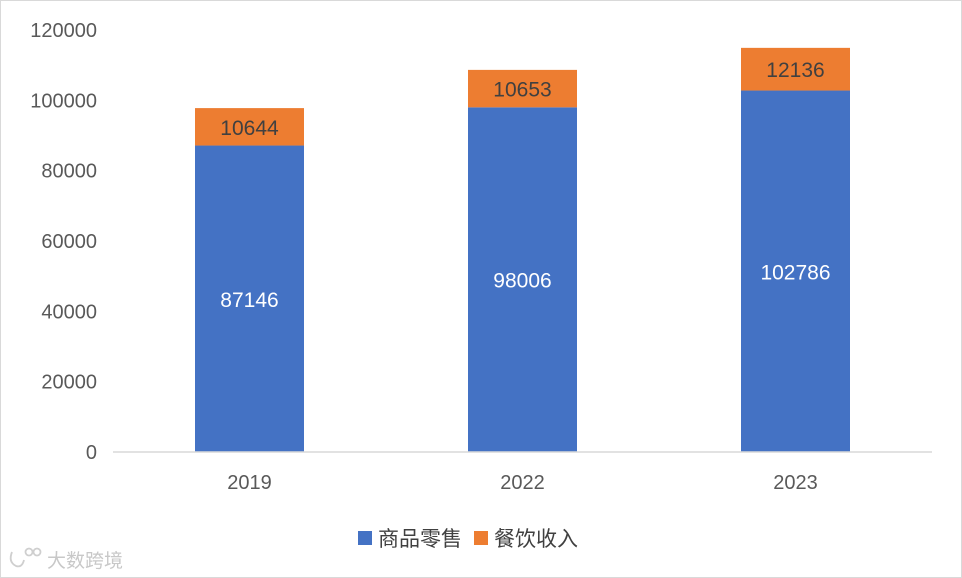  I want to click on y-tick-label: 120000, so click(63, 31).